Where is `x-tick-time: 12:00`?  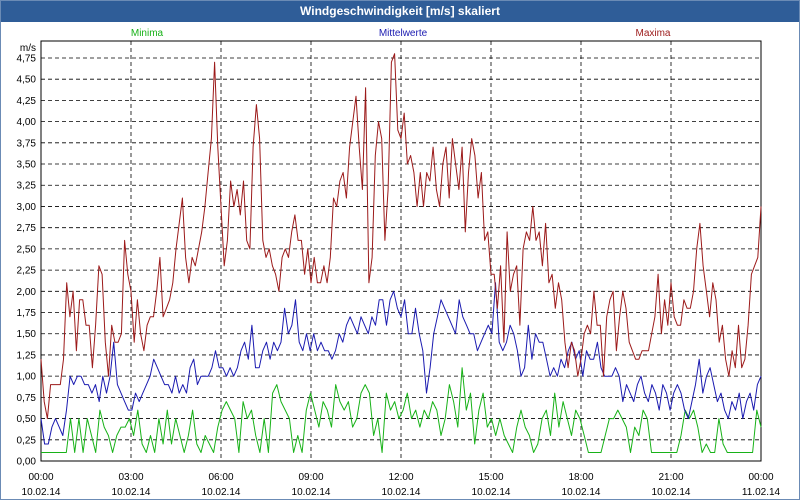
x-tick-time: 12:00 is located at coordinates (400, 477).